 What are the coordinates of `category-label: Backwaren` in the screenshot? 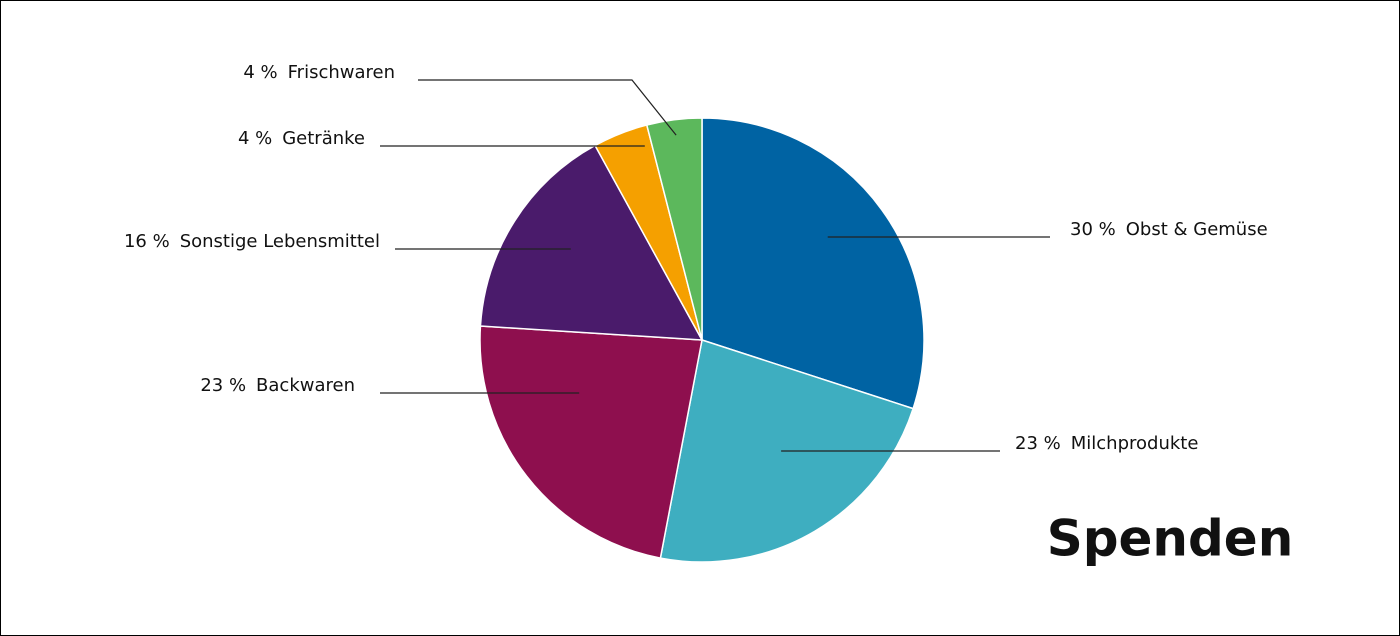 It's located at (305, 385).